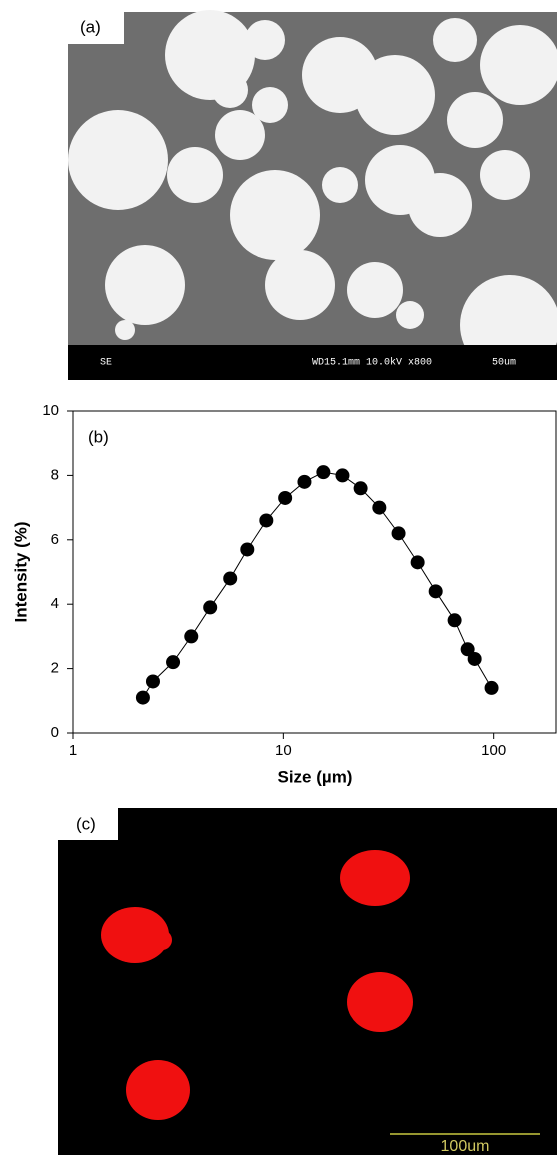 The image size is (557, 1160). Describe the element at coordinates (73, 750) in the screenshot. I see `x-tick-label: 1` at that location.